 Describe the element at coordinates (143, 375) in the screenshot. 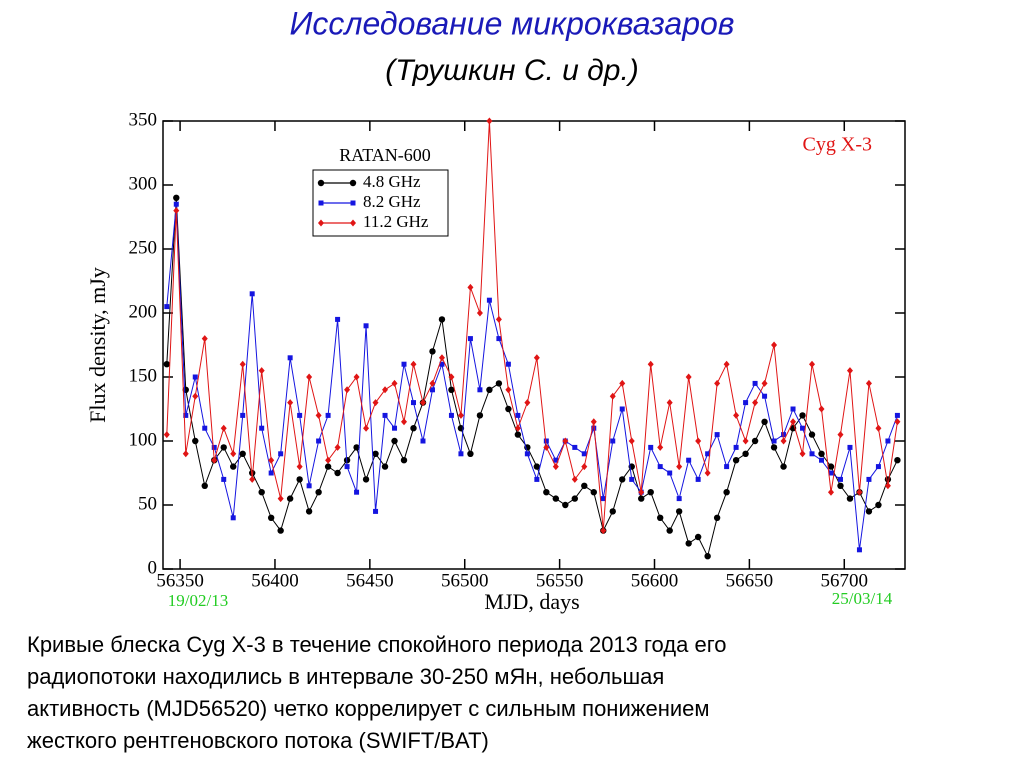

I see `y-tick-label: 150` at that location.